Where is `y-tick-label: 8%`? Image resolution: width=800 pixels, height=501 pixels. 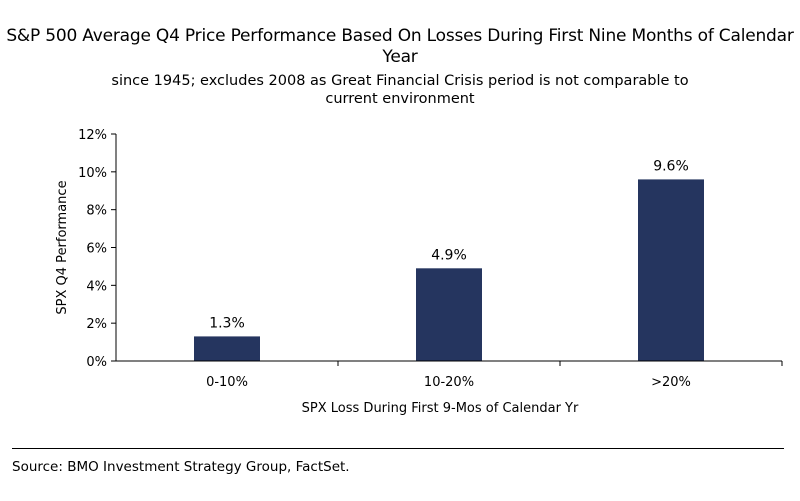 y-tick-label: 8% is located at coordinates (96, 211).